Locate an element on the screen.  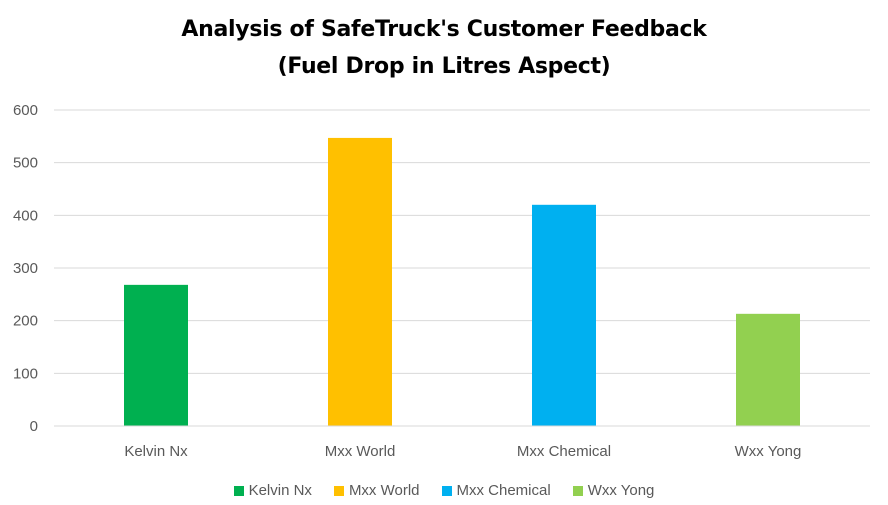
legend-item: Wxx Yong is located at coordinates (613, 490).